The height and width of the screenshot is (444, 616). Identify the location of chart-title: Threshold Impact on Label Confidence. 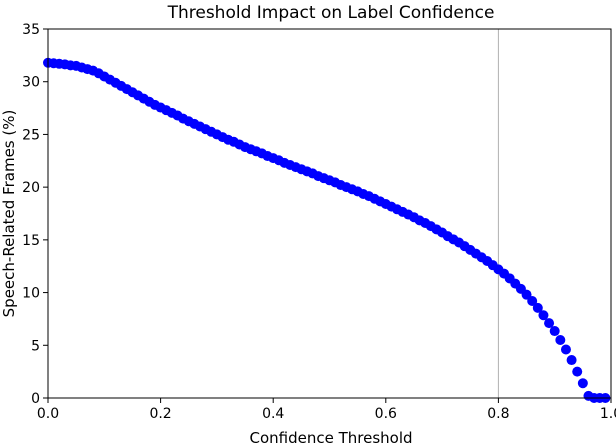
(331, 13).